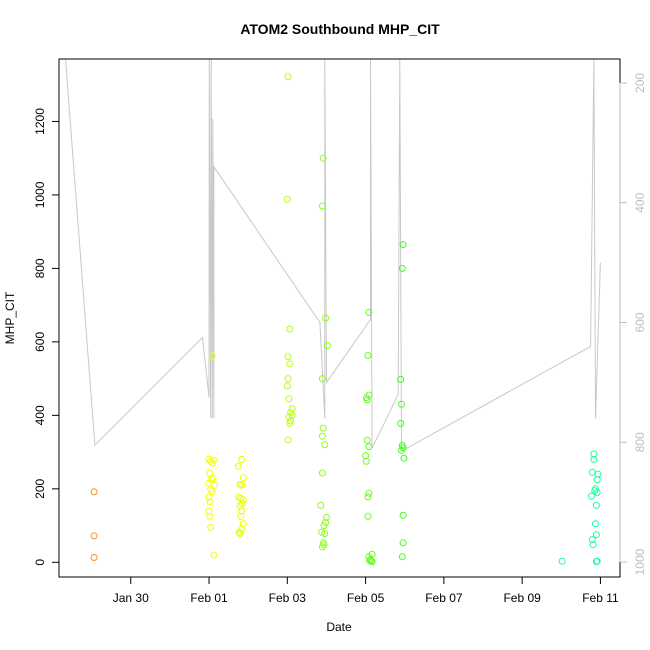 This screenshot has width=650, height=650. What do you see at coordinates (522, 598) in the screenshot?
I see `x-tick-label: Feb 09` at bounding box center [522, 598].